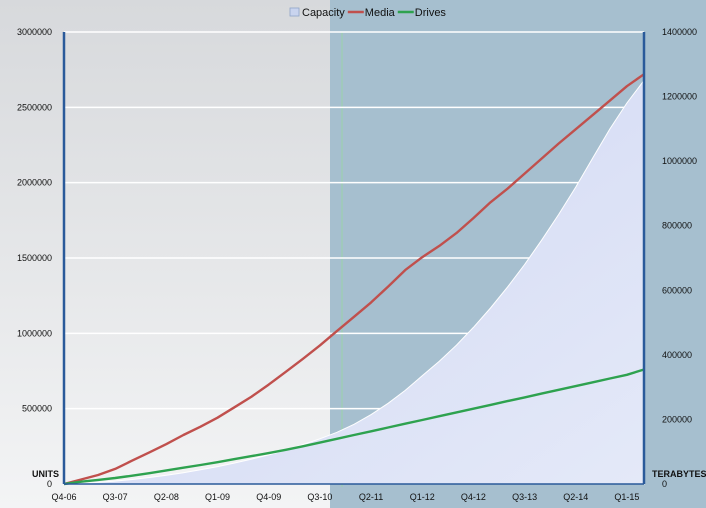 This screenshot has height=508, width=706. I want to click on x-tick-label: Q4-12, so click(473, 497).